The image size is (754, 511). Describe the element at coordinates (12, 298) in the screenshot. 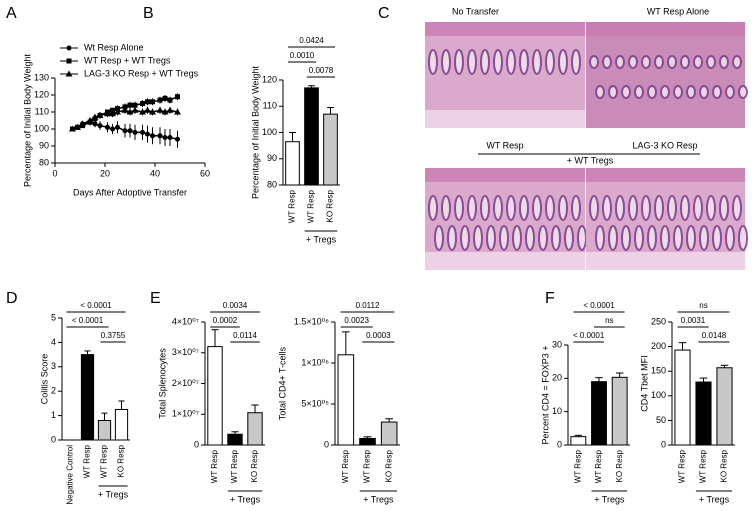

I see `panel-label: D` at that location.